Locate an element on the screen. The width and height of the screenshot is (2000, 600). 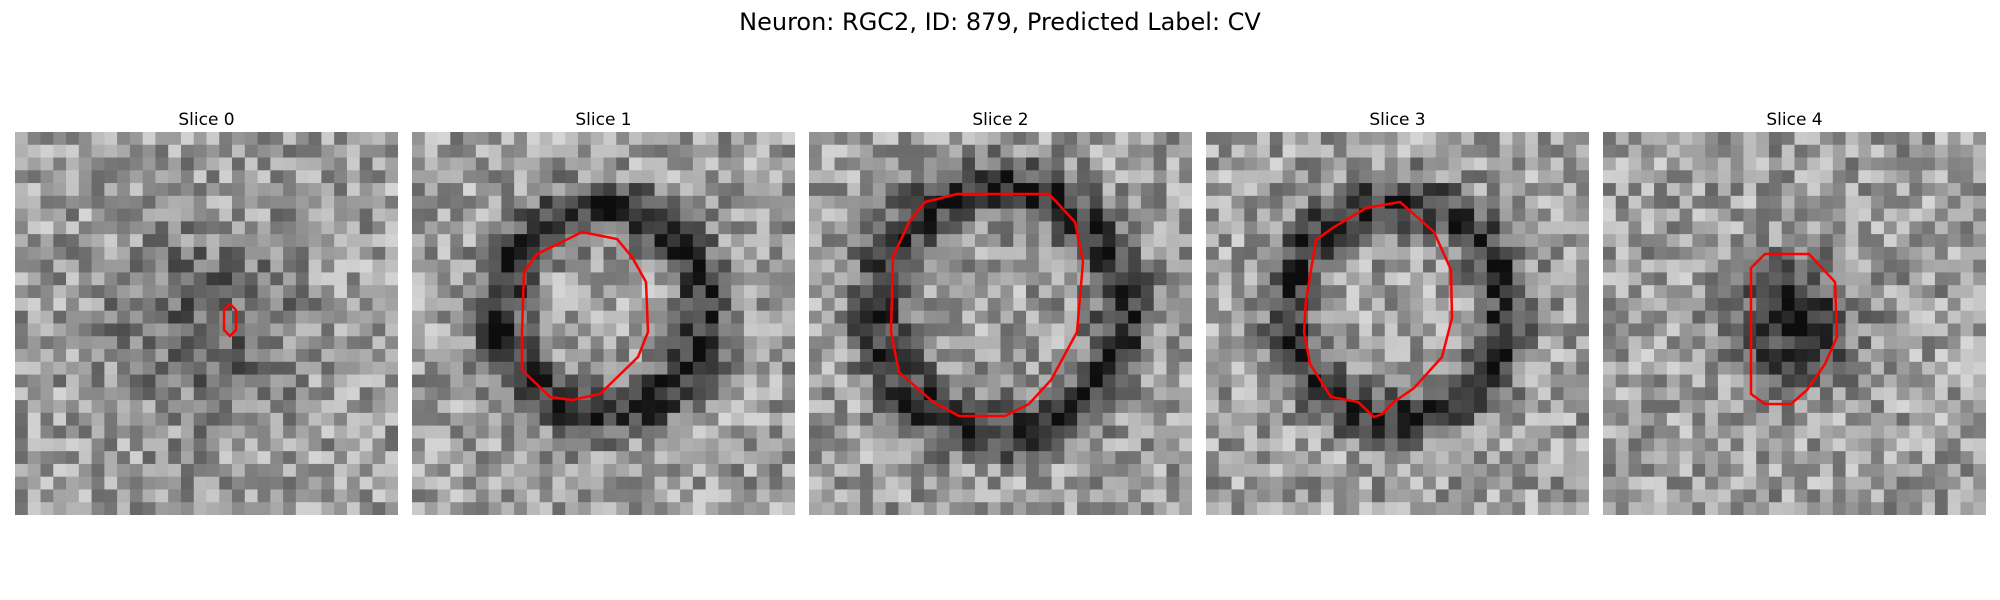
slice-panel-3: Slice 3 is located at coordinates (1397, 311).